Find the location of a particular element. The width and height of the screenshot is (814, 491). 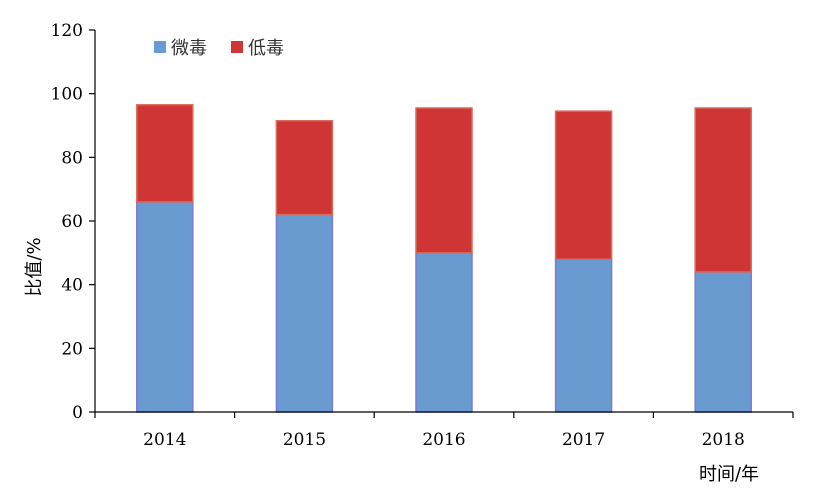

bar-weidu-2015 is located at coordinates (304, 313).